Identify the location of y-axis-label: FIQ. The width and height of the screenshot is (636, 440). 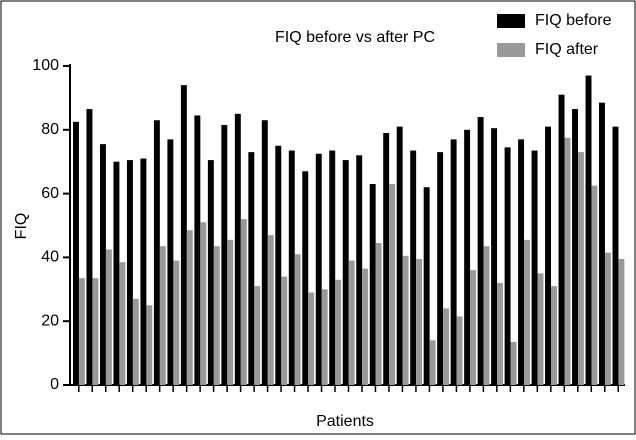
(21, 226).